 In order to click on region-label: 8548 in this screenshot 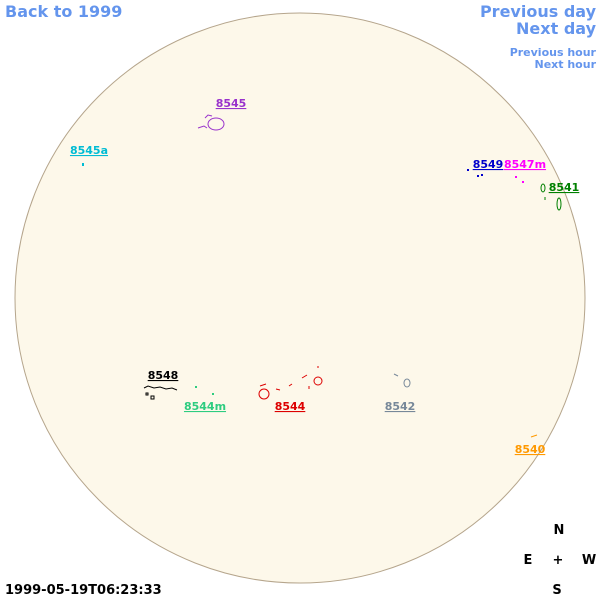, I will do `click(163, 375)`.